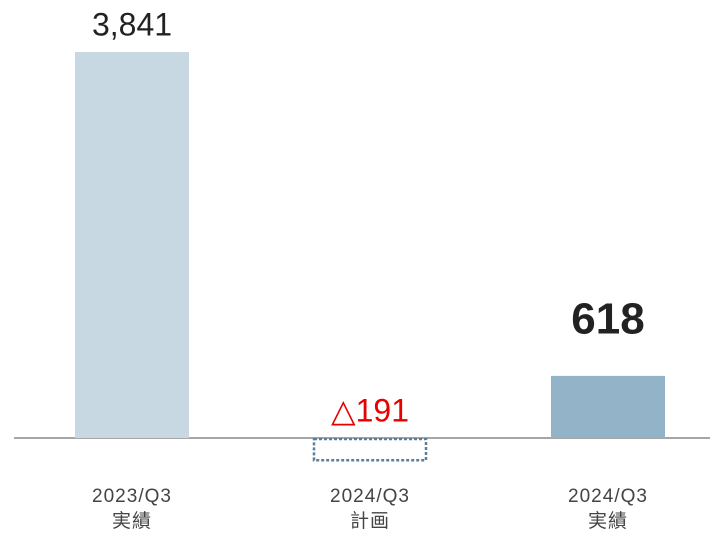 The image size is (710, 533). Describe the element at coordinates (607, 319) in the screenshot. I see `value-label: 618` at that location.